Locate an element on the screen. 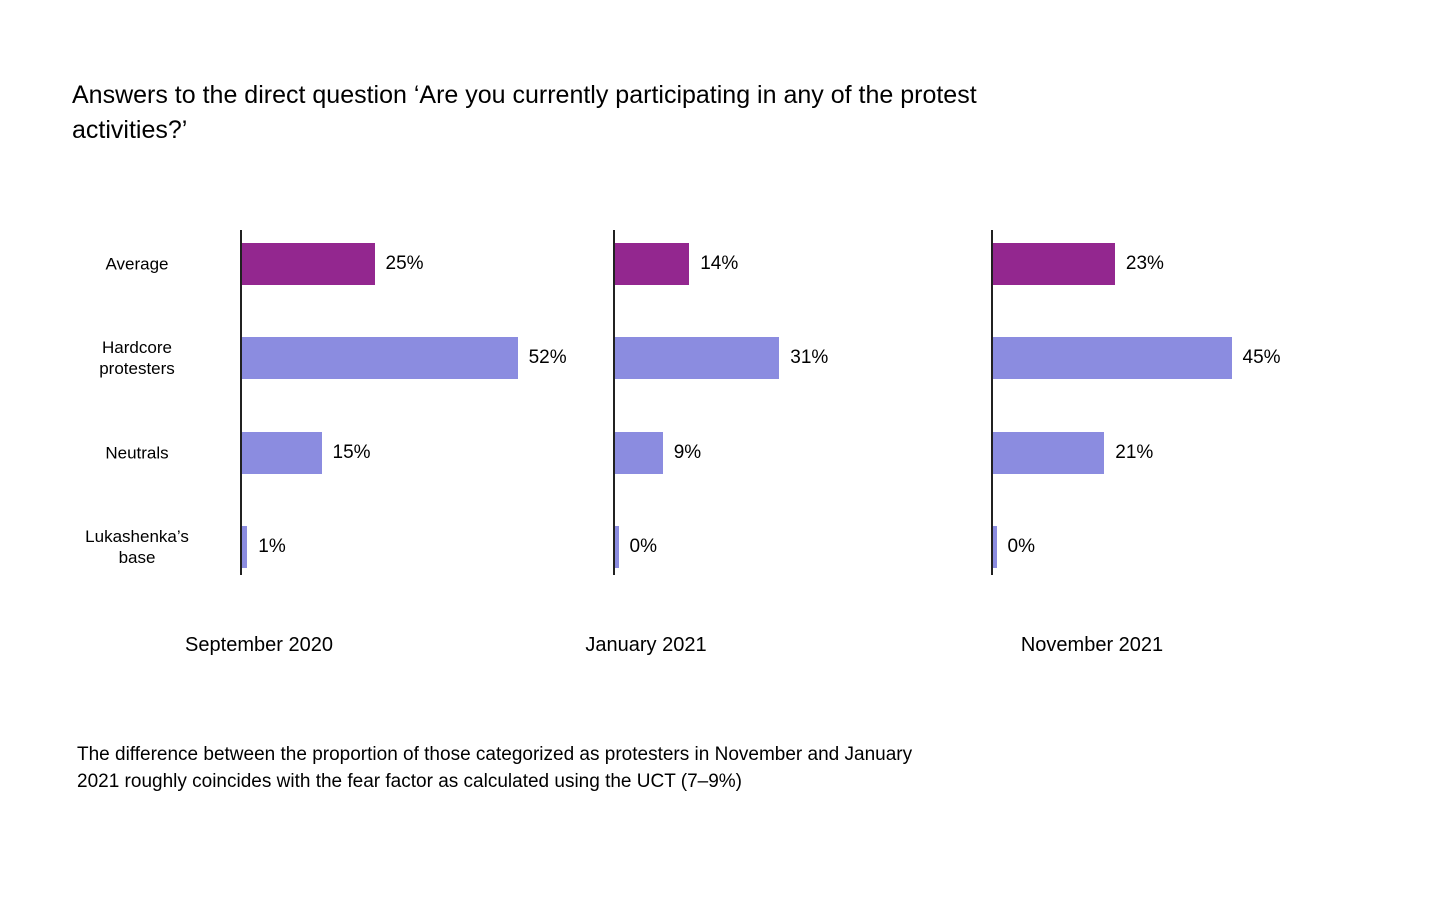 The height and width of the screenshot is (900, 1440). bar-row: 45% is located at coordinates (1177, 358).